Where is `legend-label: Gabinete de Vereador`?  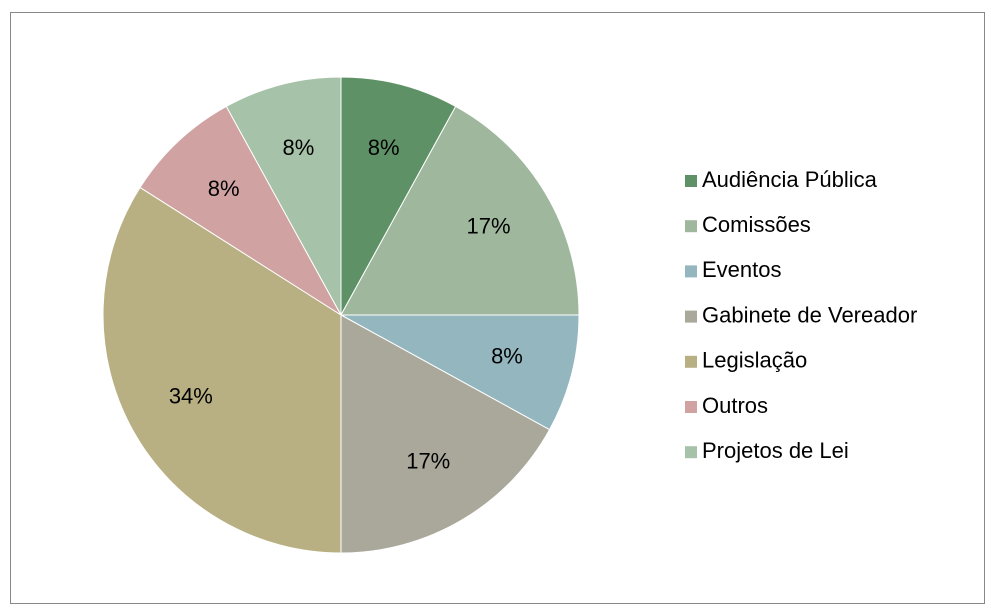 legend-label: Gabinete de Vereador is located at coordinates (809, 314).